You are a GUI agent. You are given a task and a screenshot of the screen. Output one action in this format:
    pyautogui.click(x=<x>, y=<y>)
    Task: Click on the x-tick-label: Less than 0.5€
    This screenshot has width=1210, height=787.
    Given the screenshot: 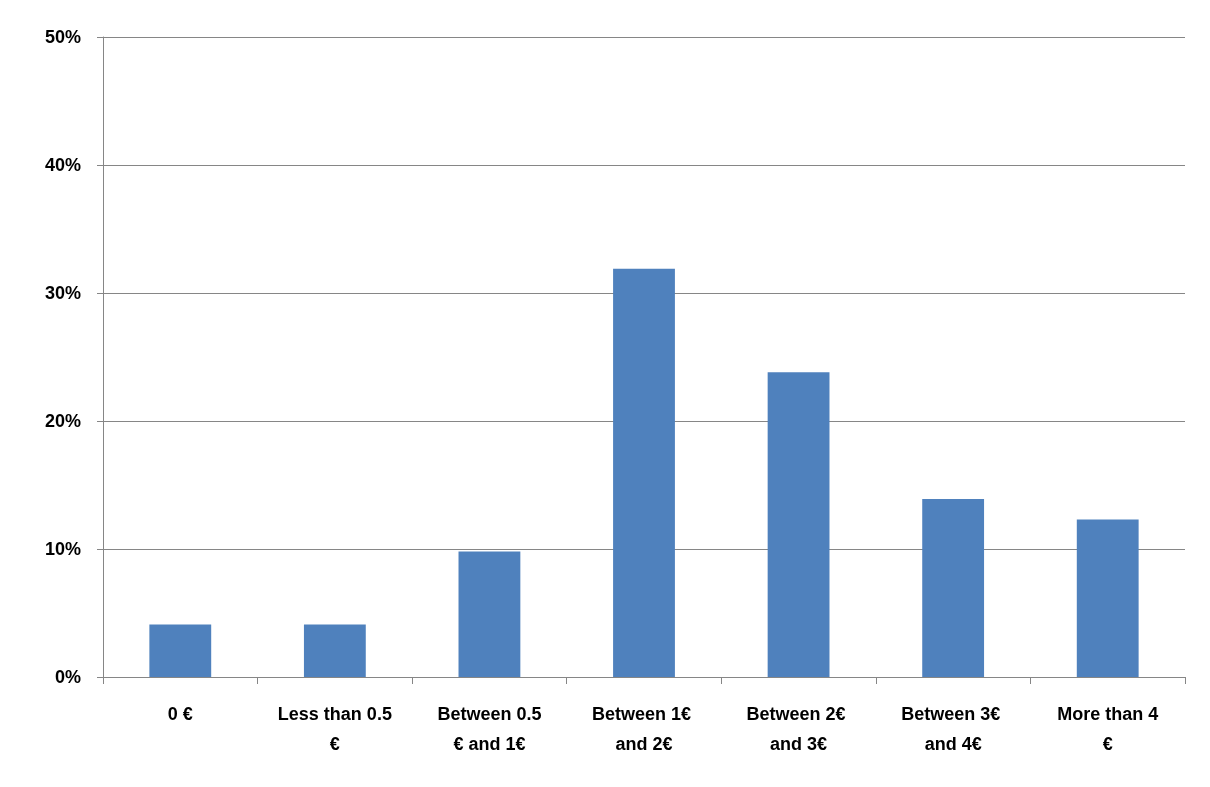 What is the action you would take?
    pyautogui.click(x=334, y=729)
    